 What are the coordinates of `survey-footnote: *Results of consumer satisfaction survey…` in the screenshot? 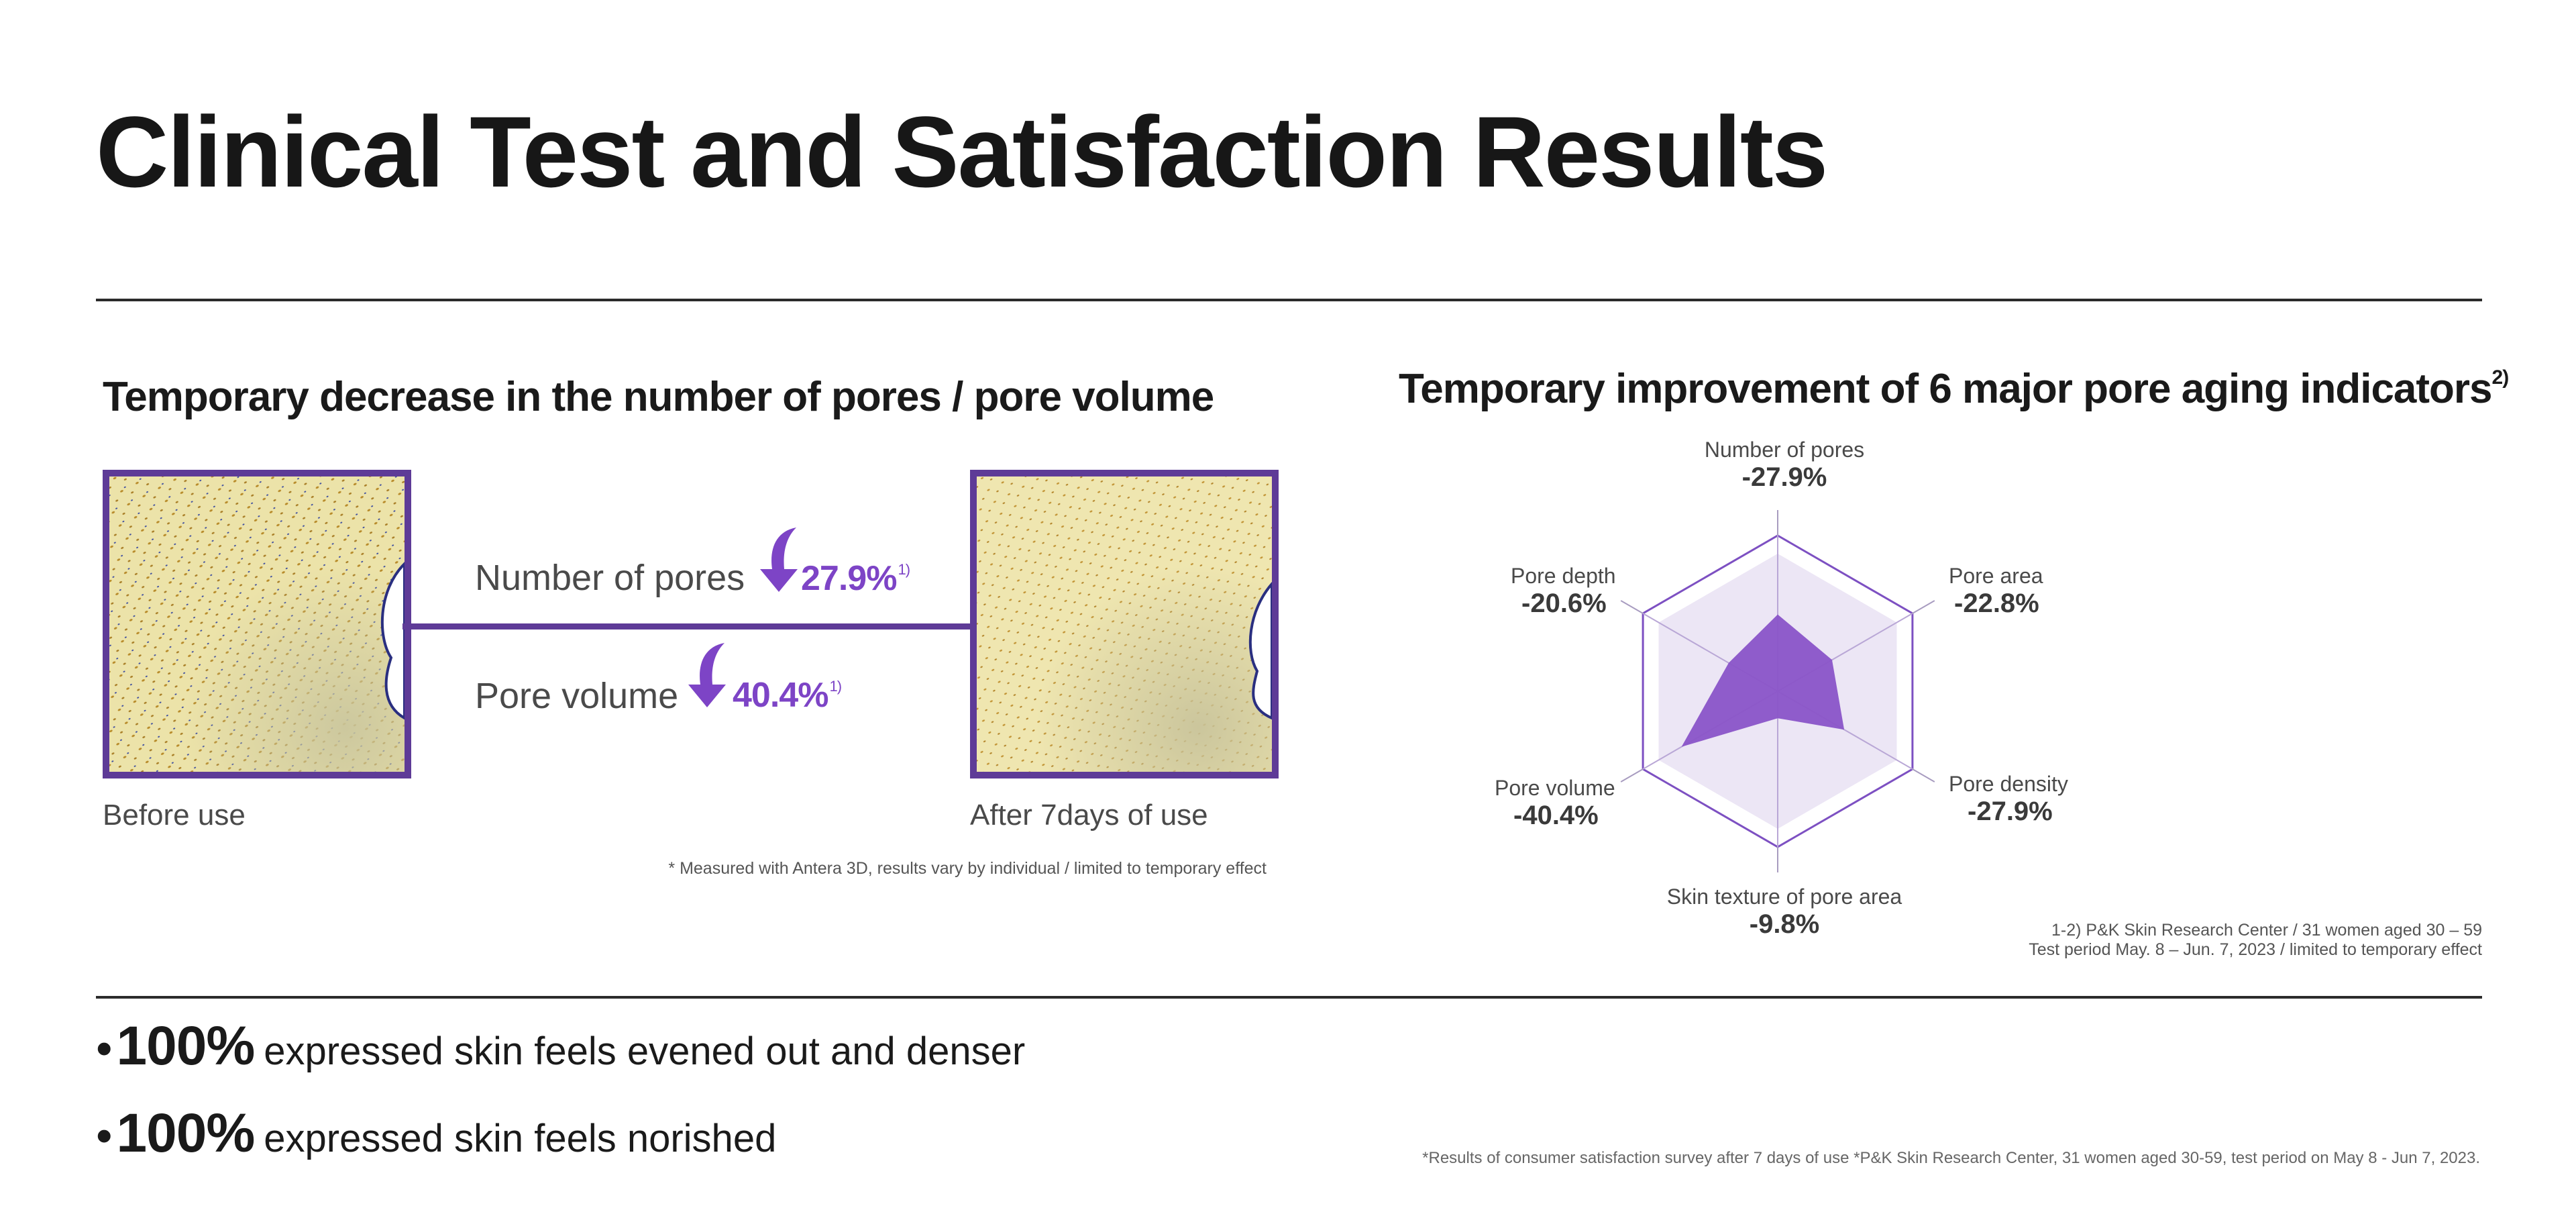 It's located at (1951, 1158).